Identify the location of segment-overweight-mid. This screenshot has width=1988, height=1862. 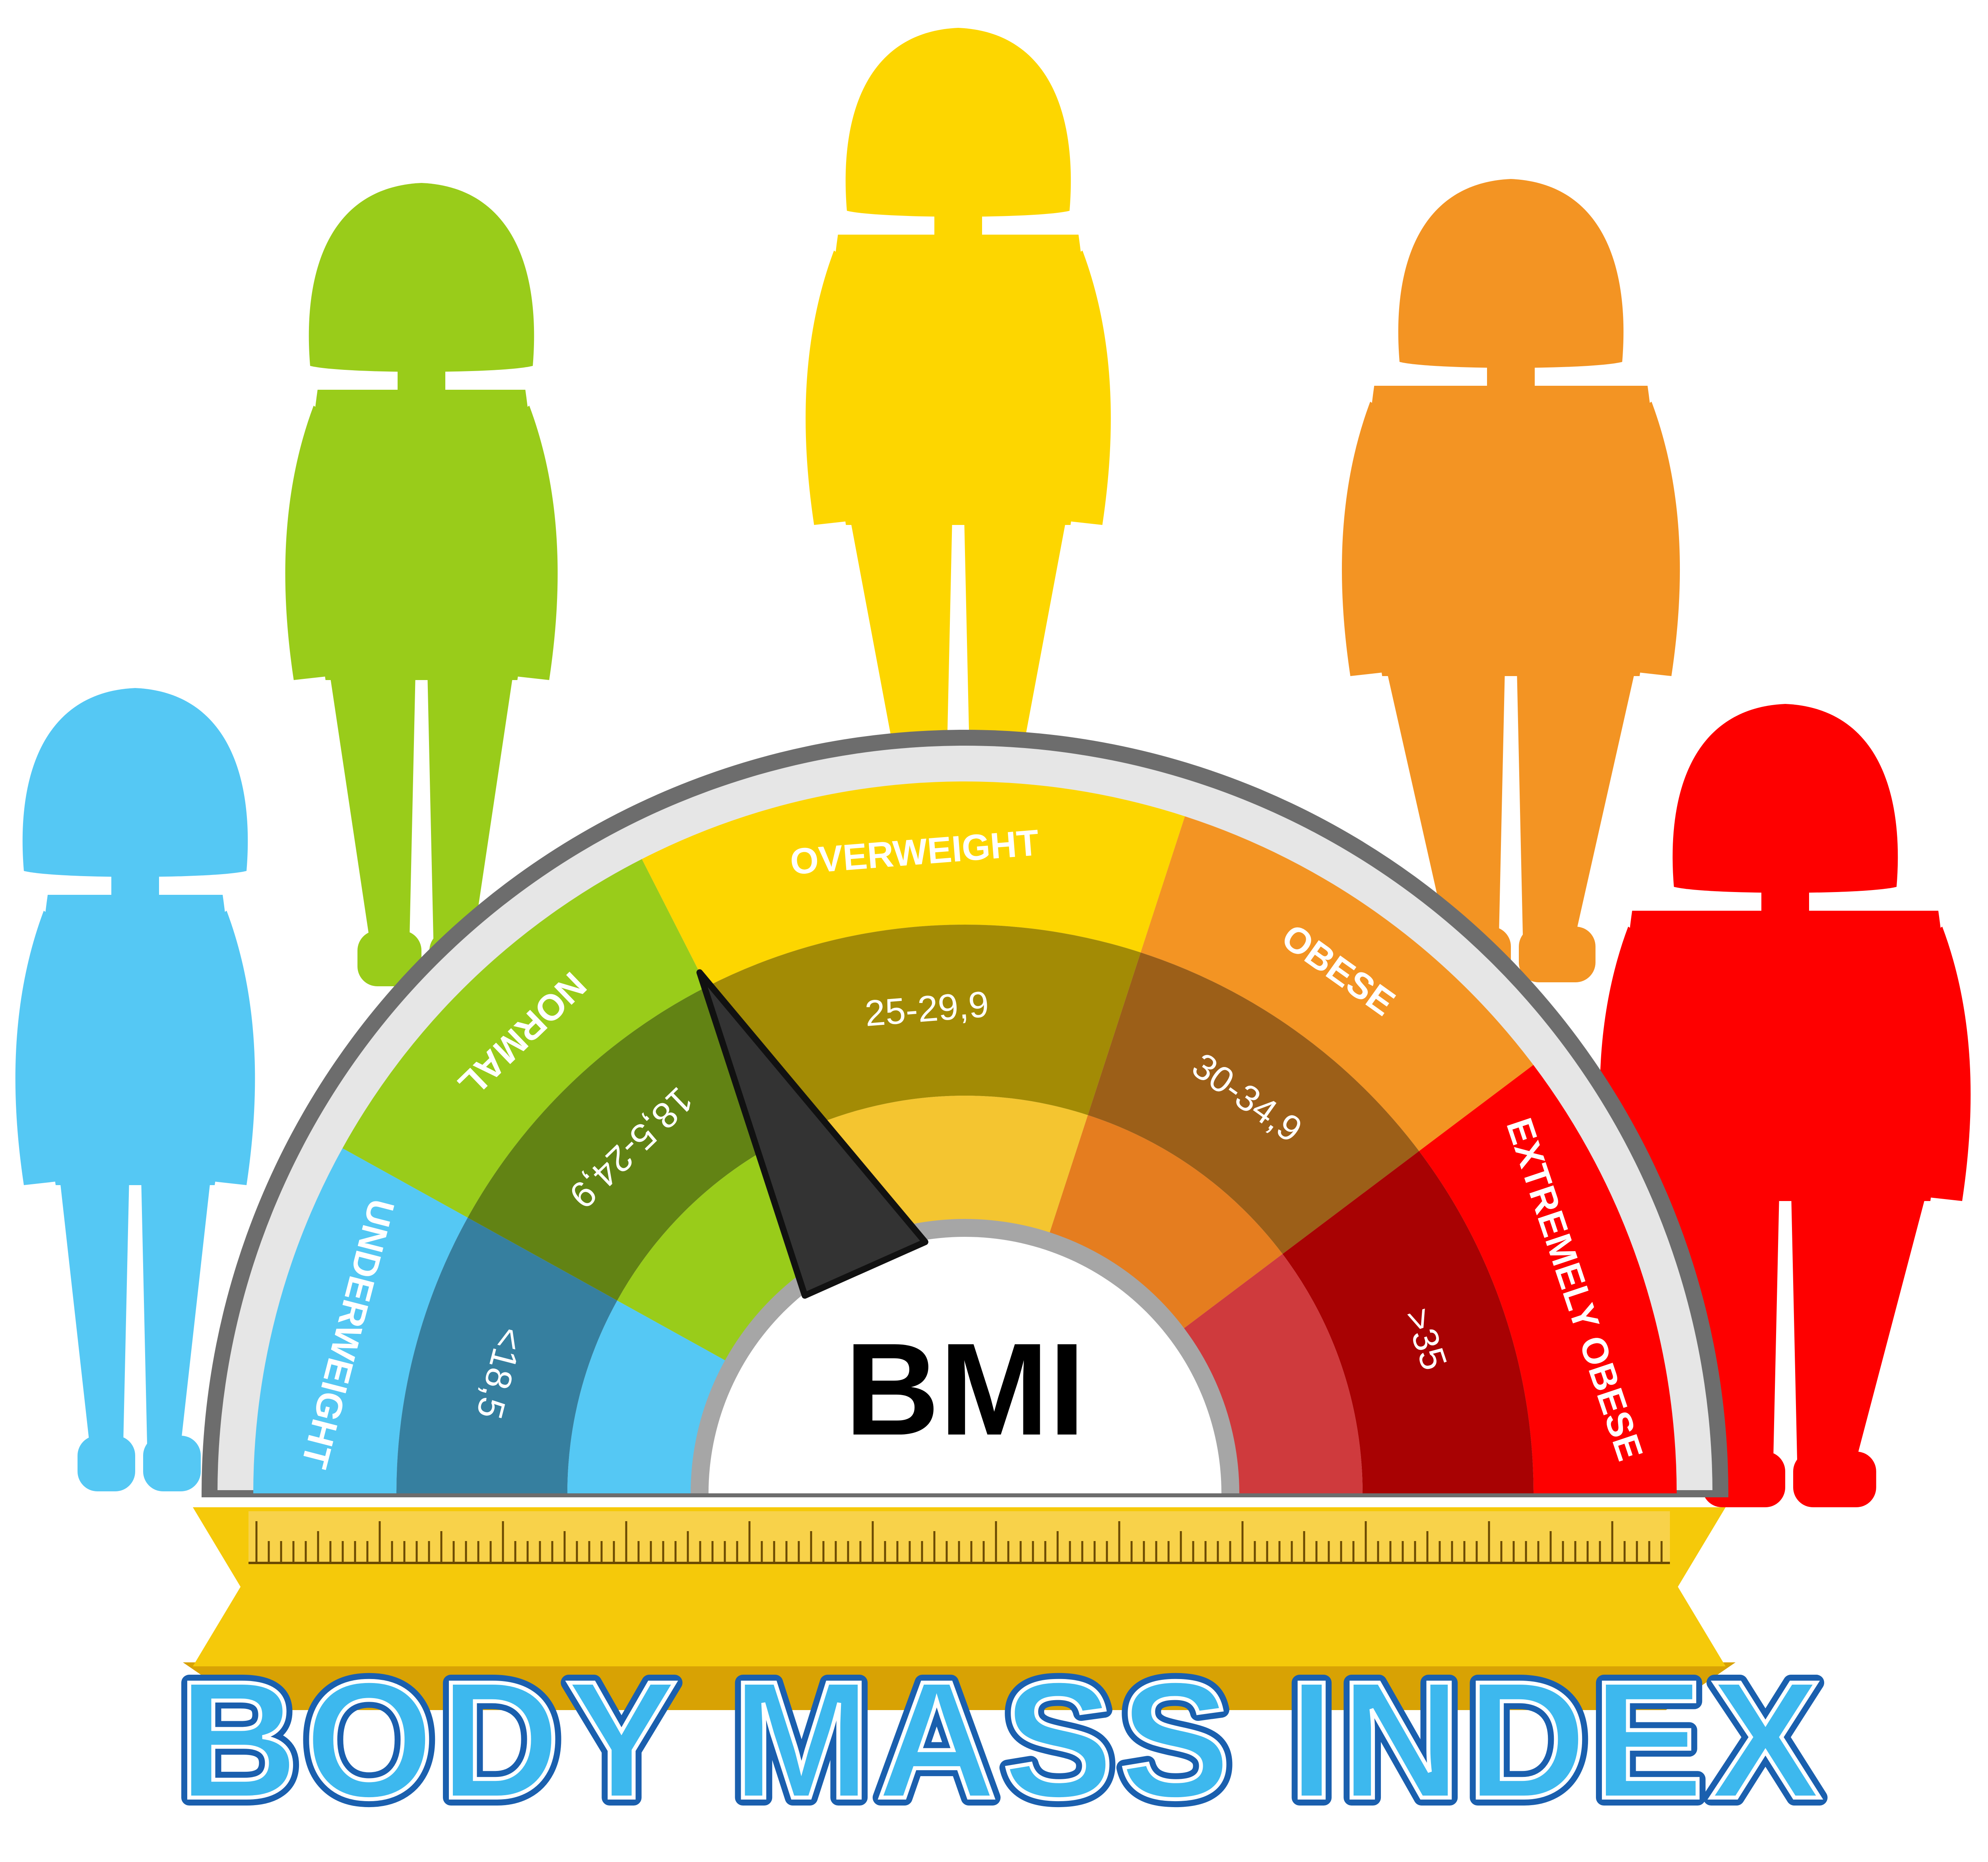
(924, 1032).